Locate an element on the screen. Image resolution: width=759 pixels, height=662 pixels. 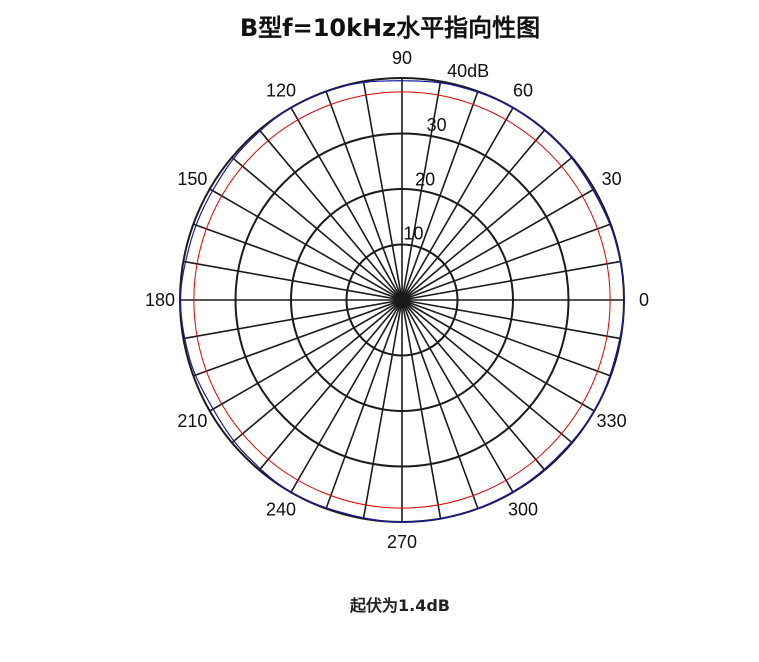
ring-label-20: 20 is located at coordinates (425, 179).